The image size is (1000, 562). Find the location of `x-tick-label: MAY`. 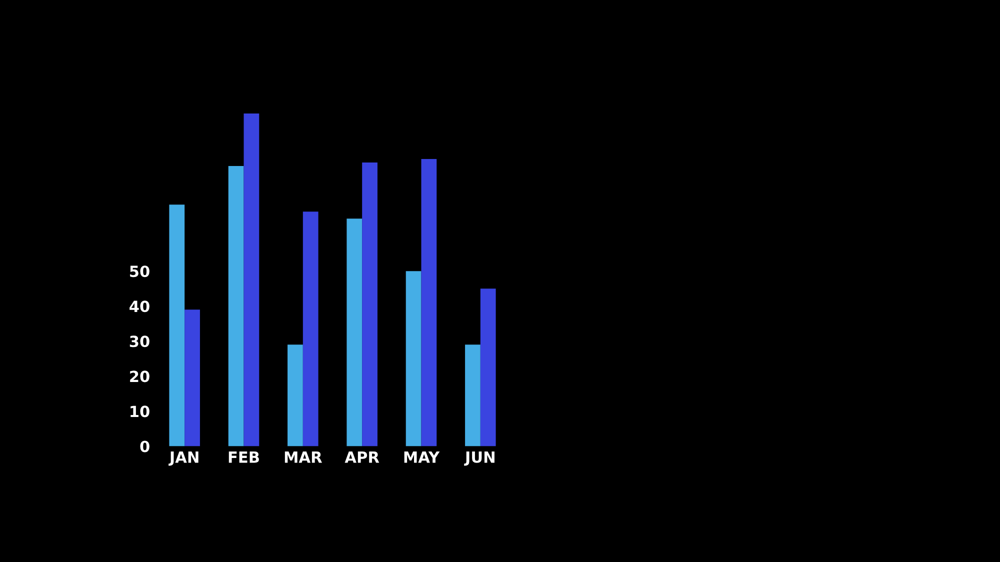

x-tick-label: MAY is located at coordinates (422, 457).